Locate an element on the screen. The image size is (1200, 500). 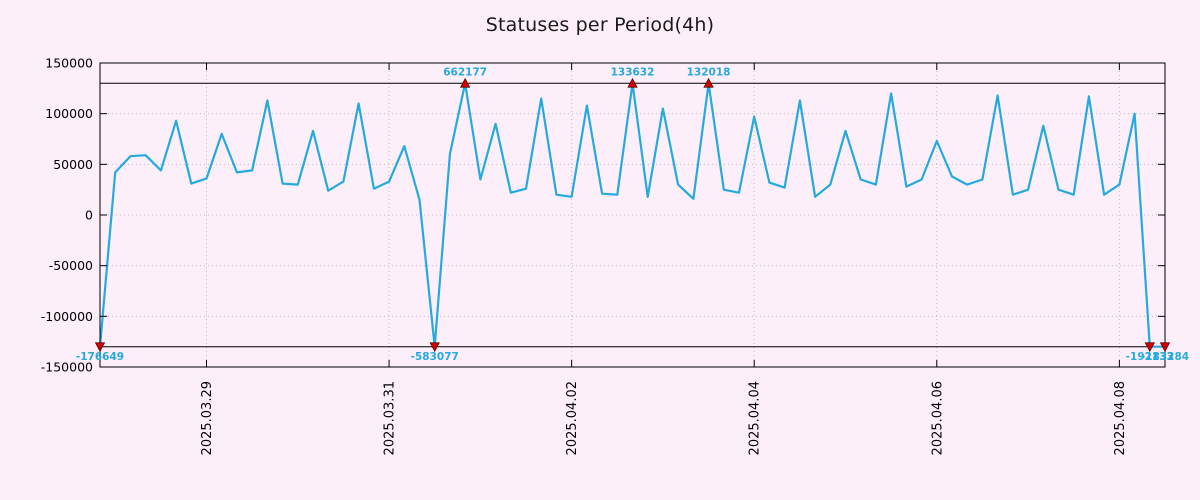
extreme-value-label: 132018 is located at coordinates (709, 72).